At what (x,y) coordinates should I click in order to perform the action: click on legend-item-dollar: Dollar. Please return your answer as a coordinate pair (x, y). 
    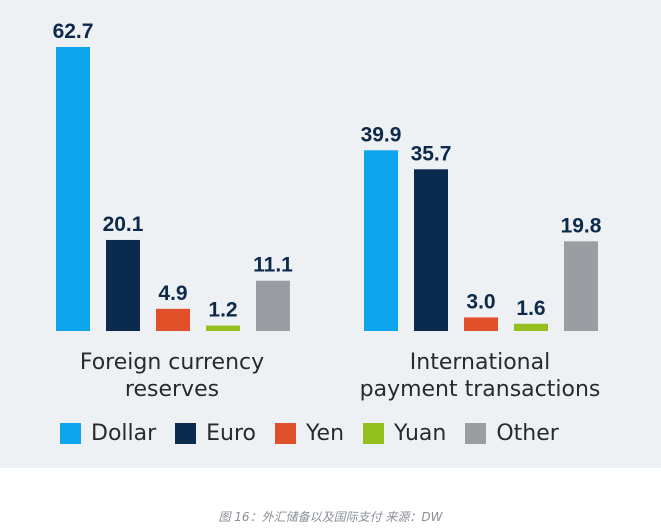
    Looking at the image, I should click on (108, 433).